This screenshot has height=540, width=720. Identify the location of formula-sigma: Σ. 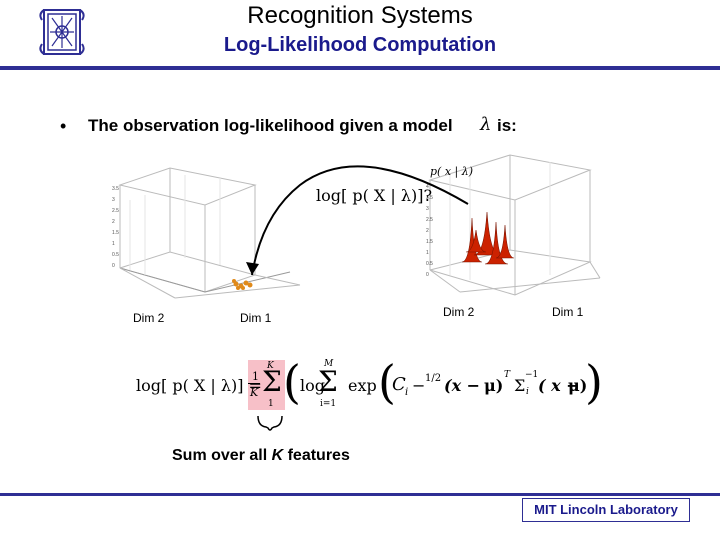
(520, 385).